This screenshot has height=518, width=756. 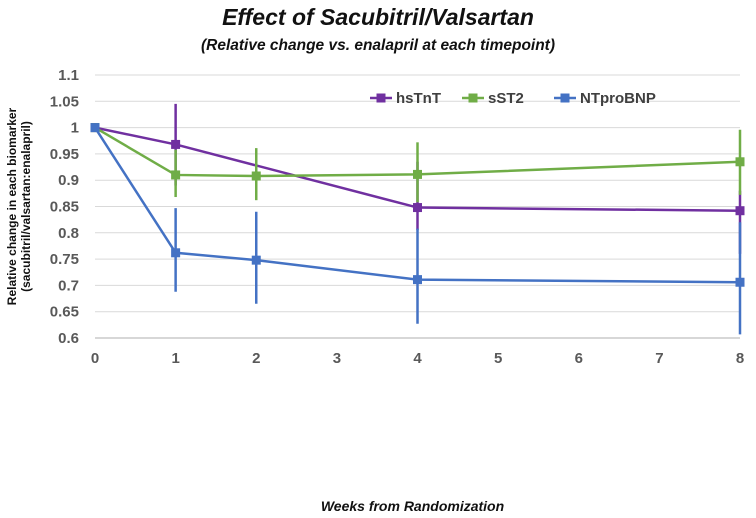 I want to click on legend-label: sST2, so click(x=506, y=98).